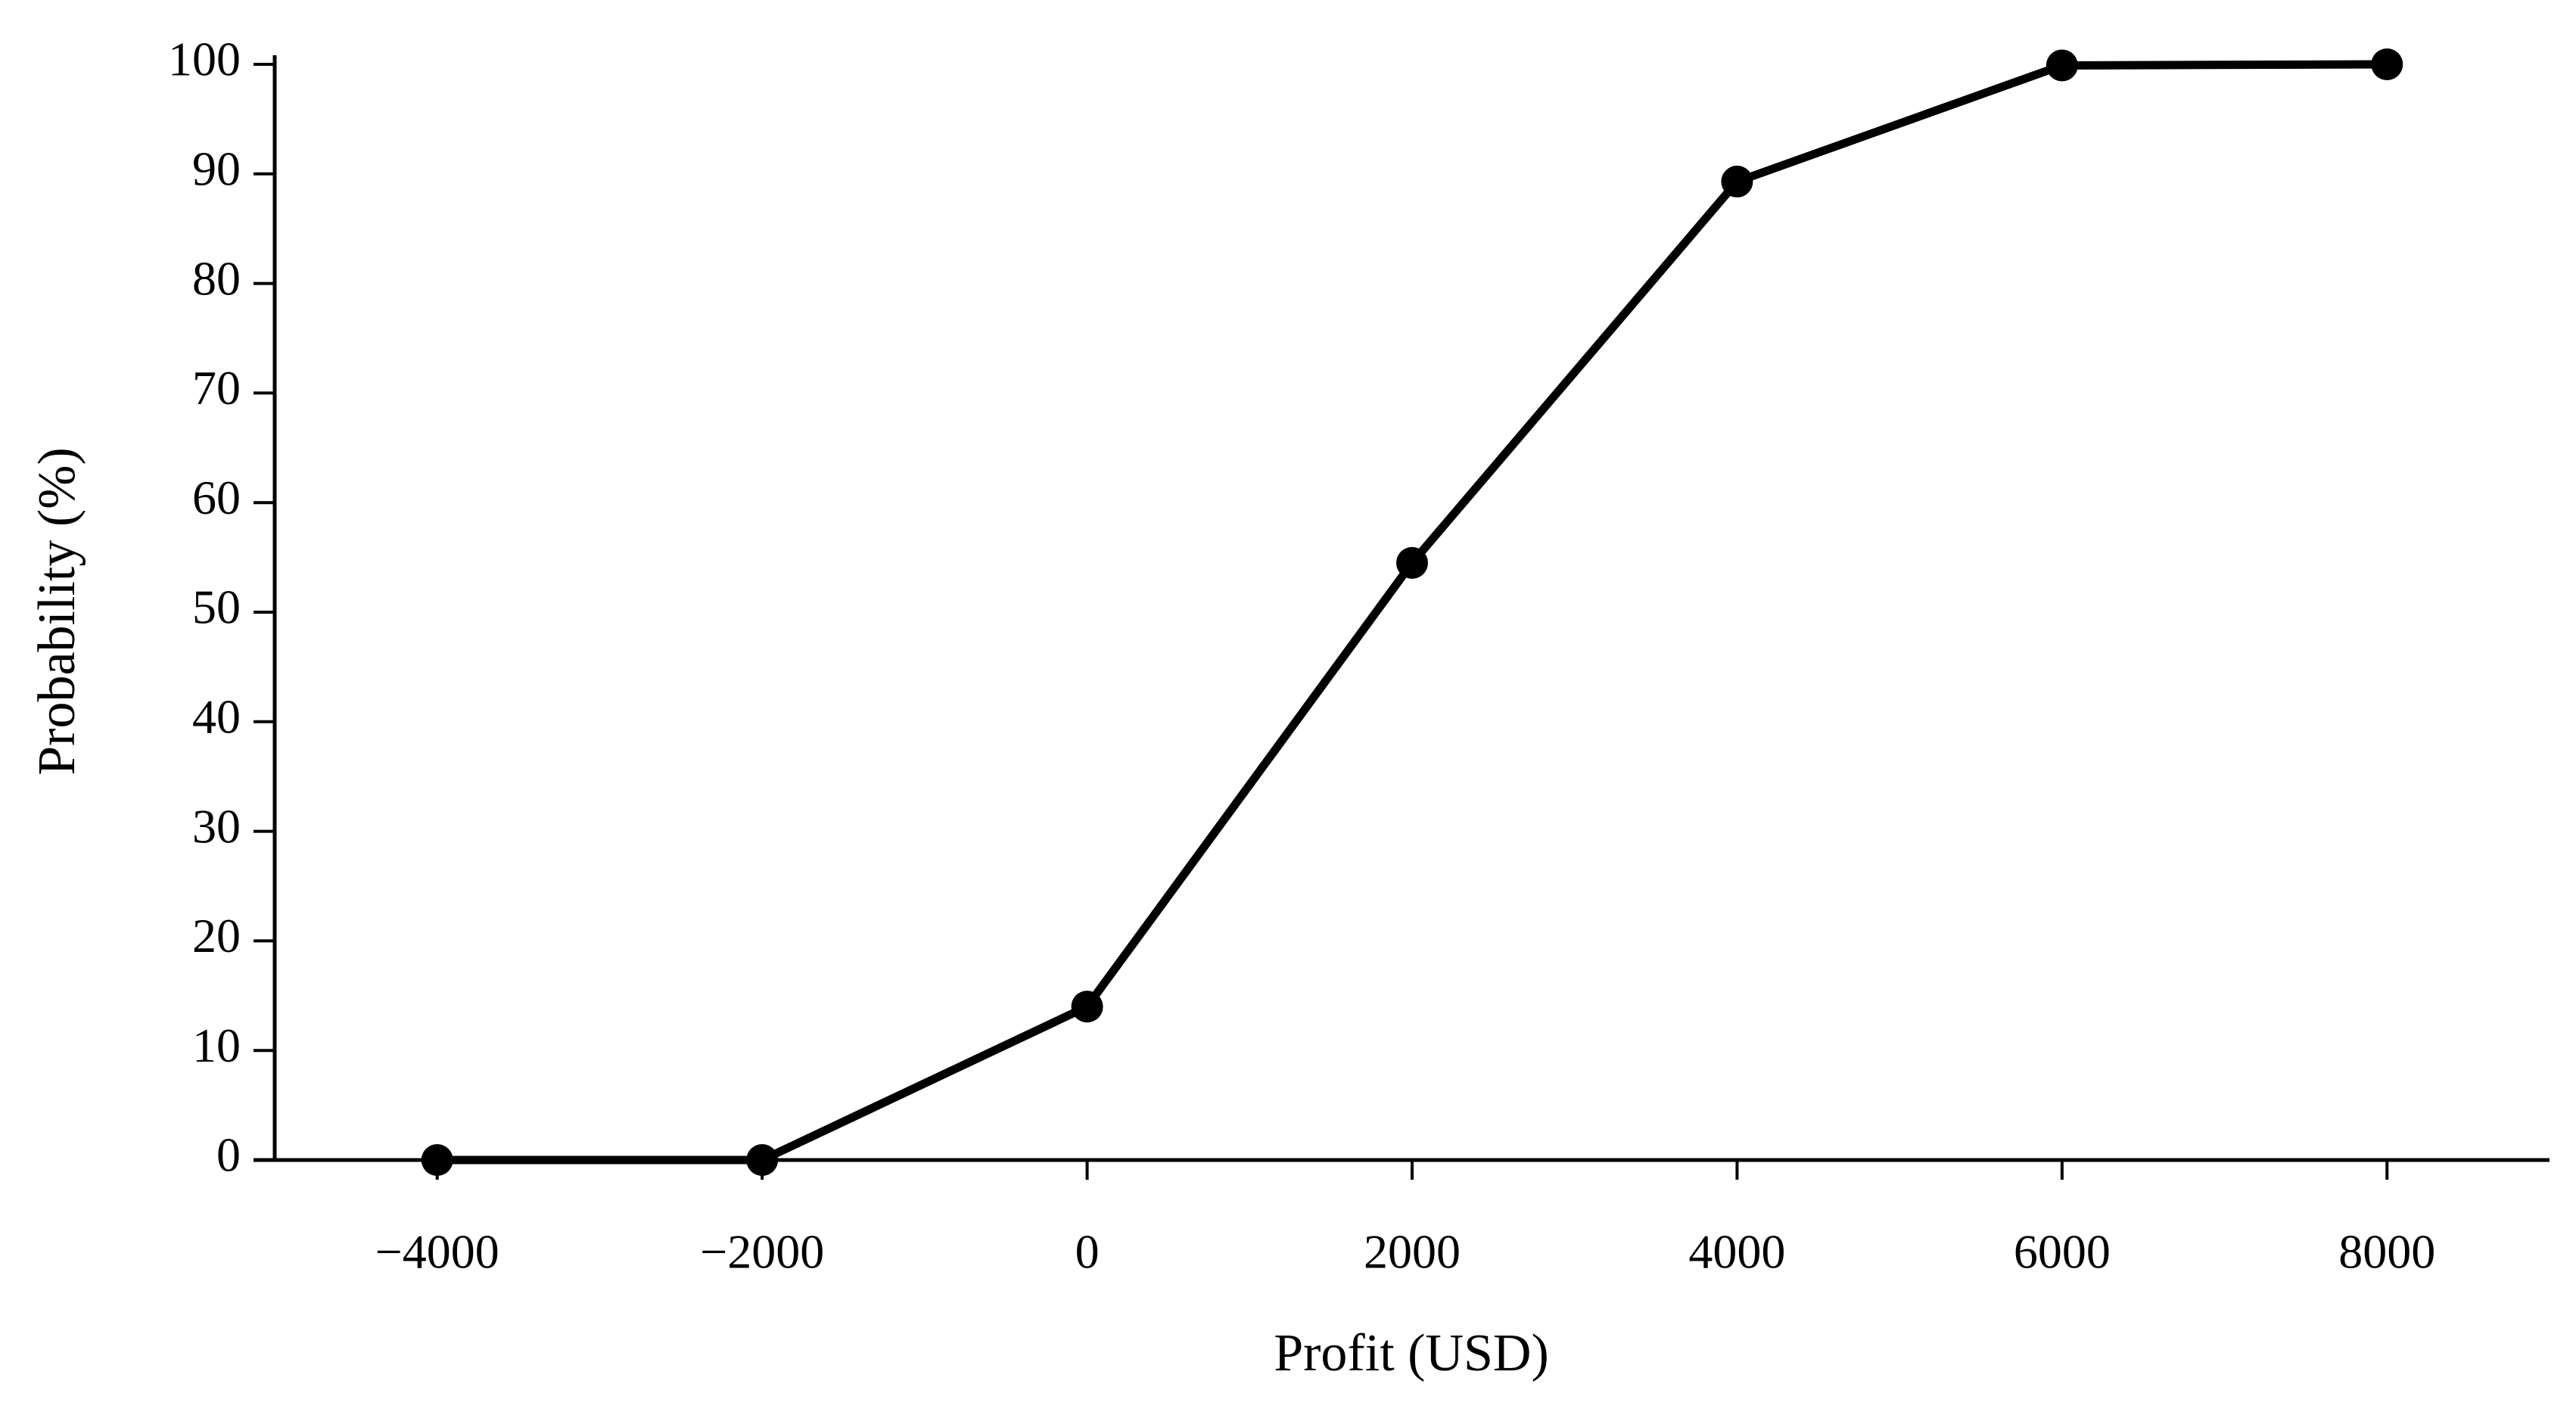 The image size is (2576, 1412). What do you see at coordinates (204, 59) in the screenshot?
I see `y-tick-label: 100` at bounding box center [204, 59].